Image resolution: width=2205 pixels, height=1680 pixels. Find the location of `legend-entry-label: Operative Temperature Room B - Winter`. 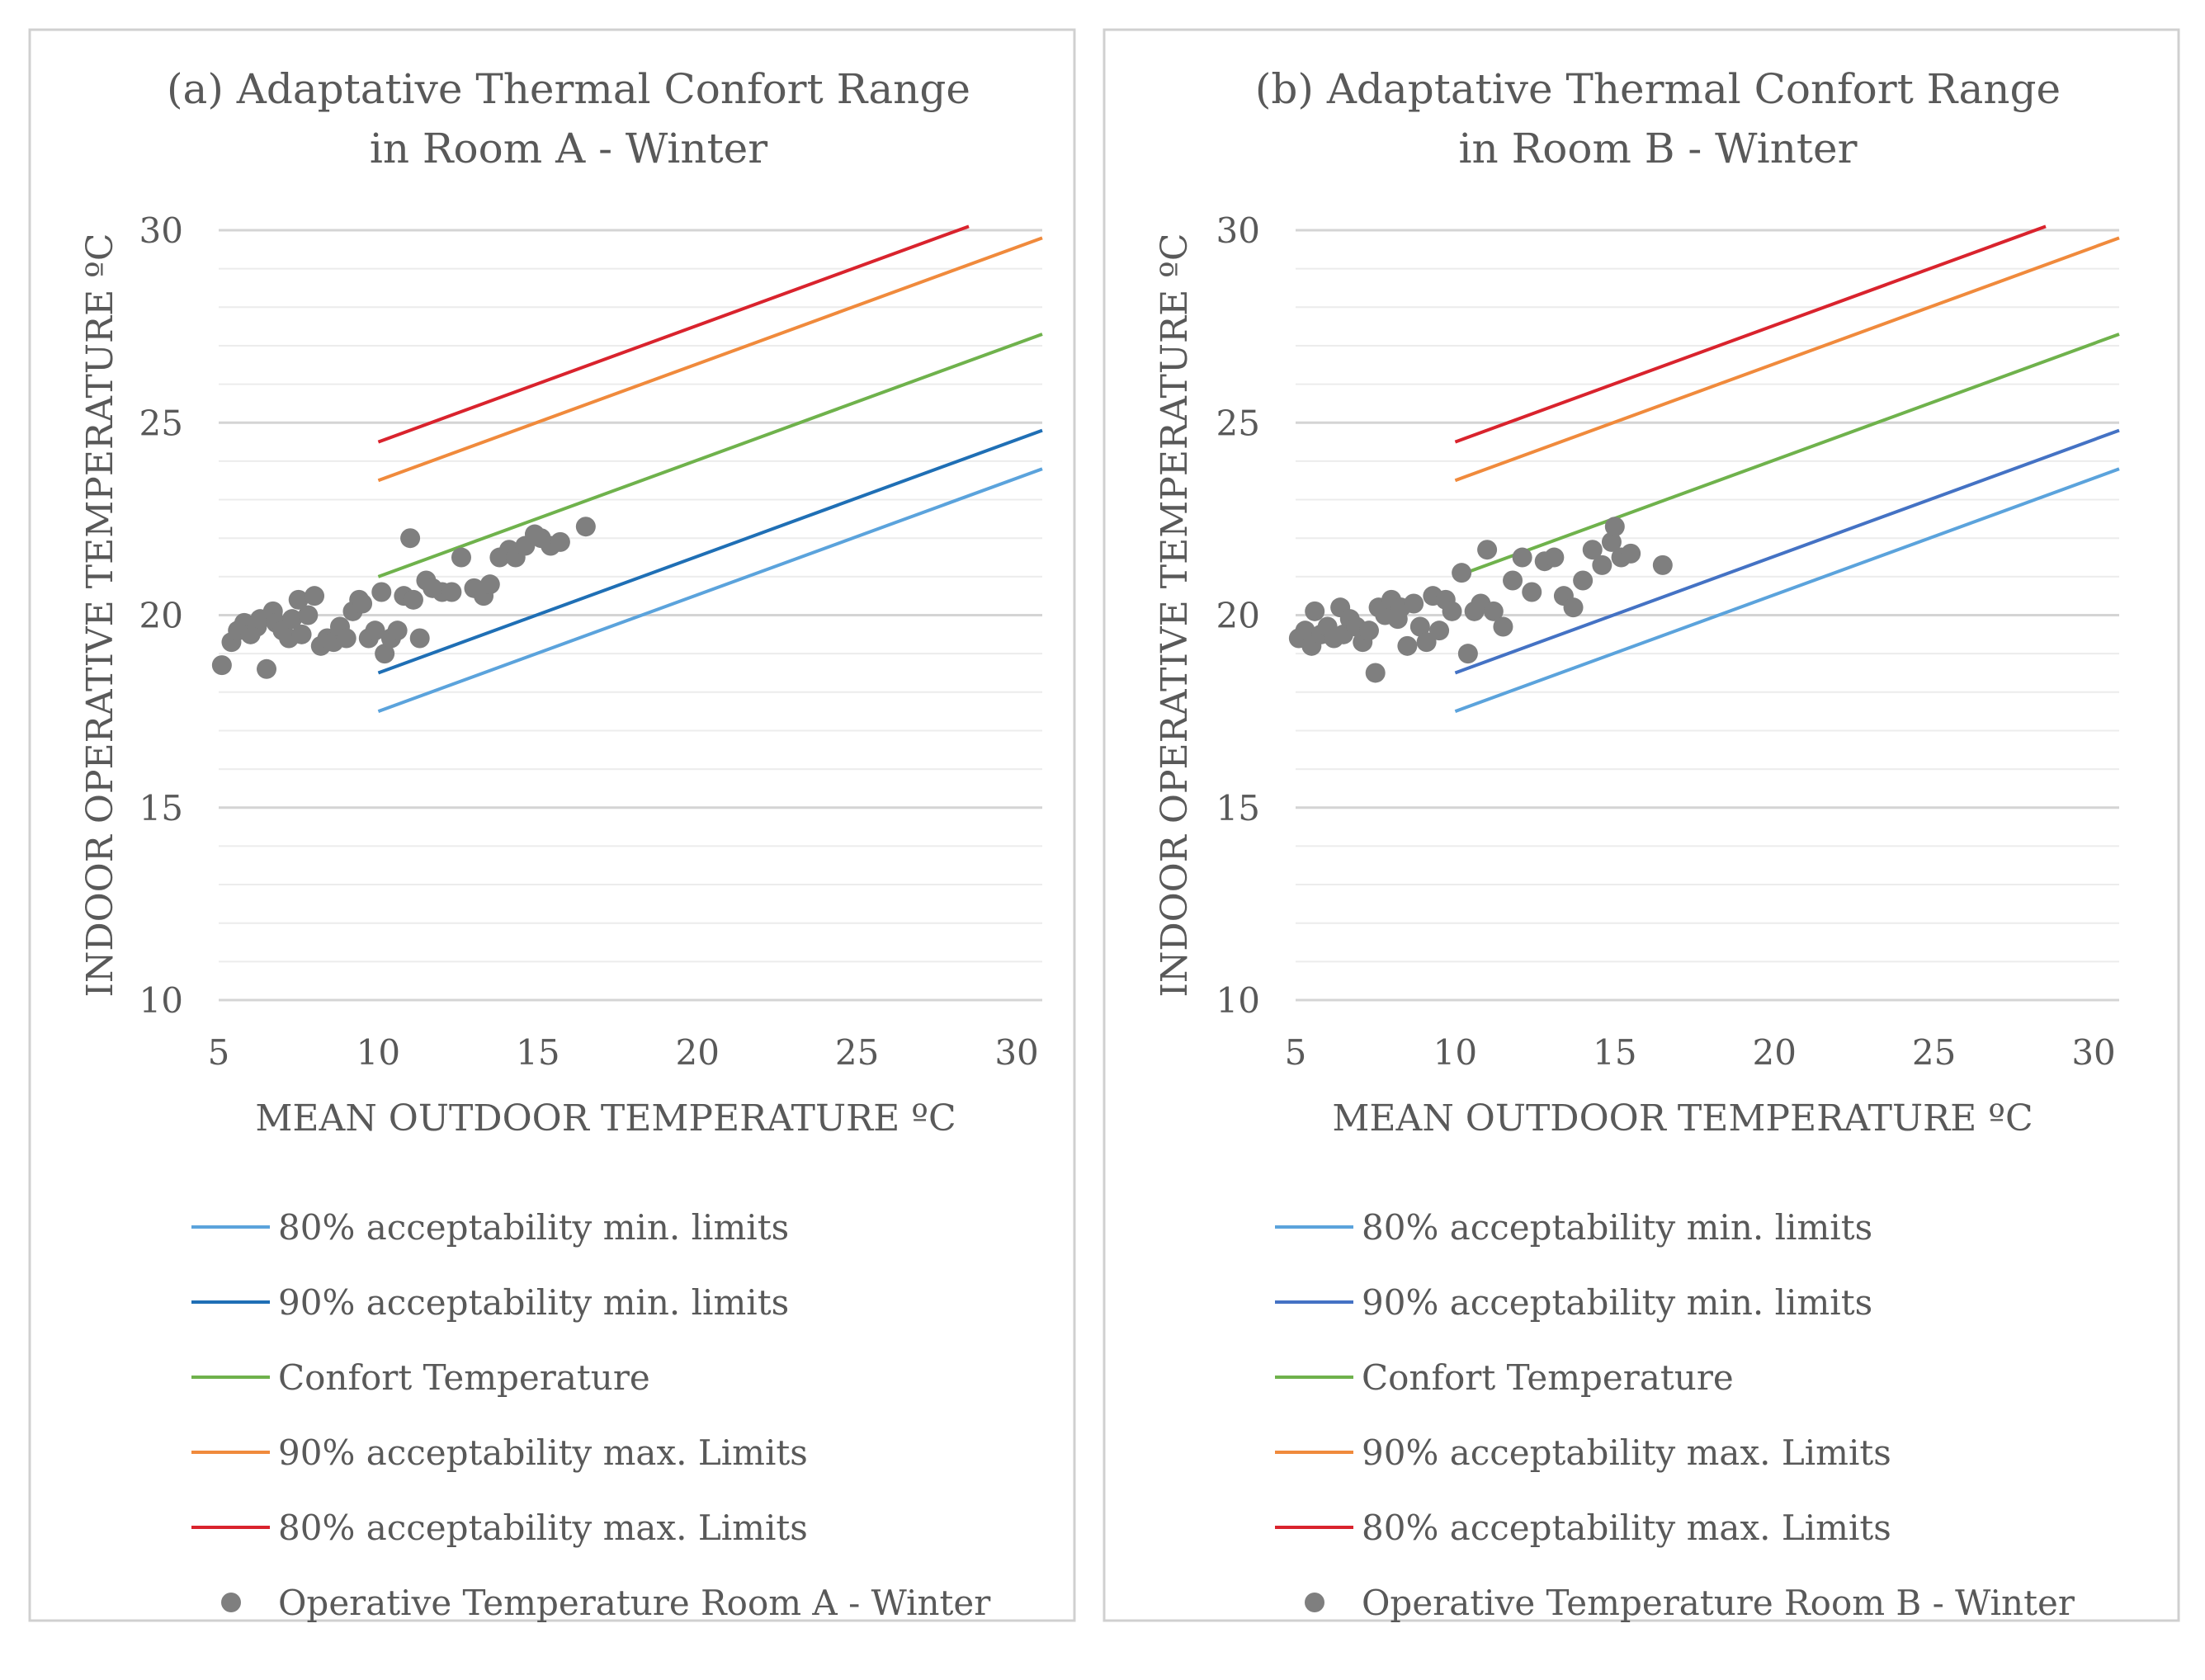

legend-entry-label: Operative Temperature Room B - Winter is located at coordinates (1718, 1603).